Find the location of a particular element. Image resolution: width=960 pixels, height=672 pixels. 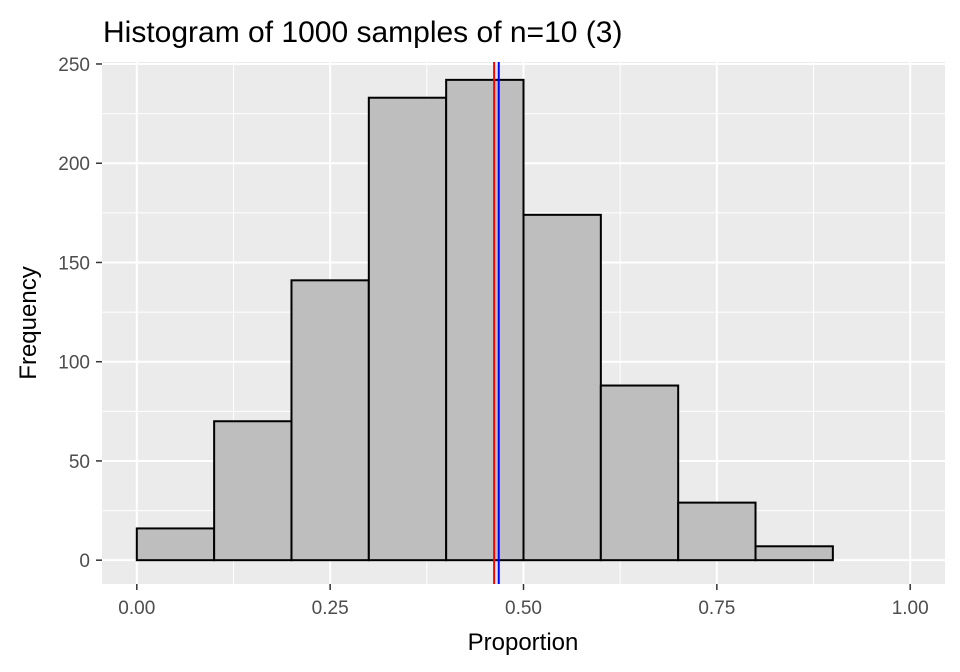

y-tick-label: 250 is located at coordinates (74, 65).